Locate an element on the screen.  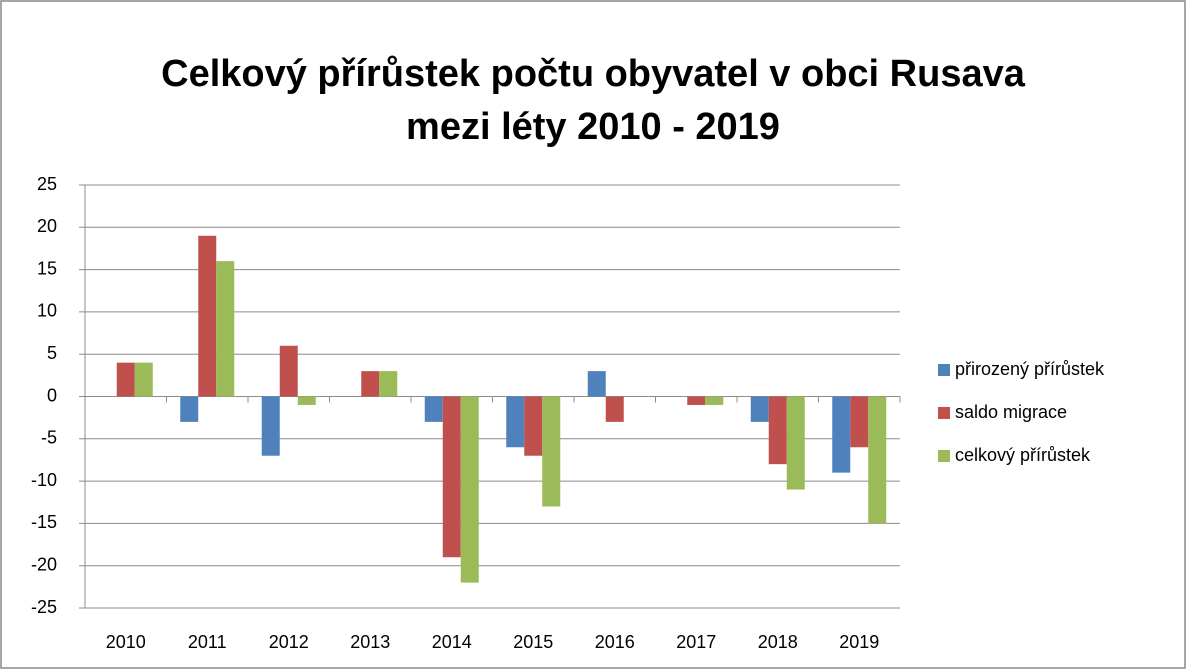
x-tick-label: 2012 is located at coordinates (289, 642).